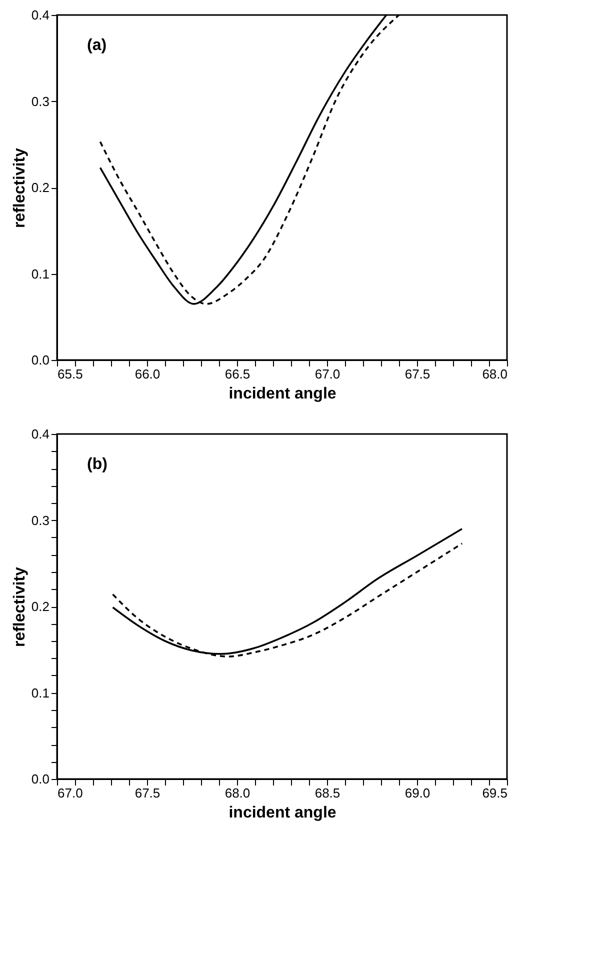 The width and height of the screenshot is (591, 956). Describe the element at coordinates (97, 464) in the screenshot. I see `annotation: (b)` at that location.